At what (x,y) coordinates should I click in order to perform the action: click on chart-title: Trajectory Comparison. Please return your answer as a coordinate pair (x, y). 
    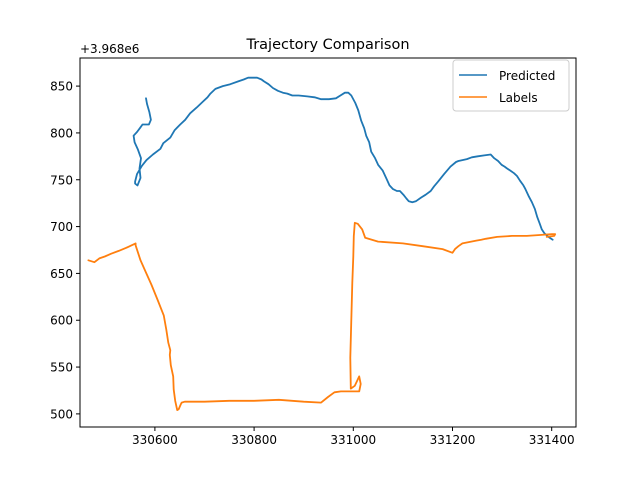
    Looking at the image, I should click on (327, 45).